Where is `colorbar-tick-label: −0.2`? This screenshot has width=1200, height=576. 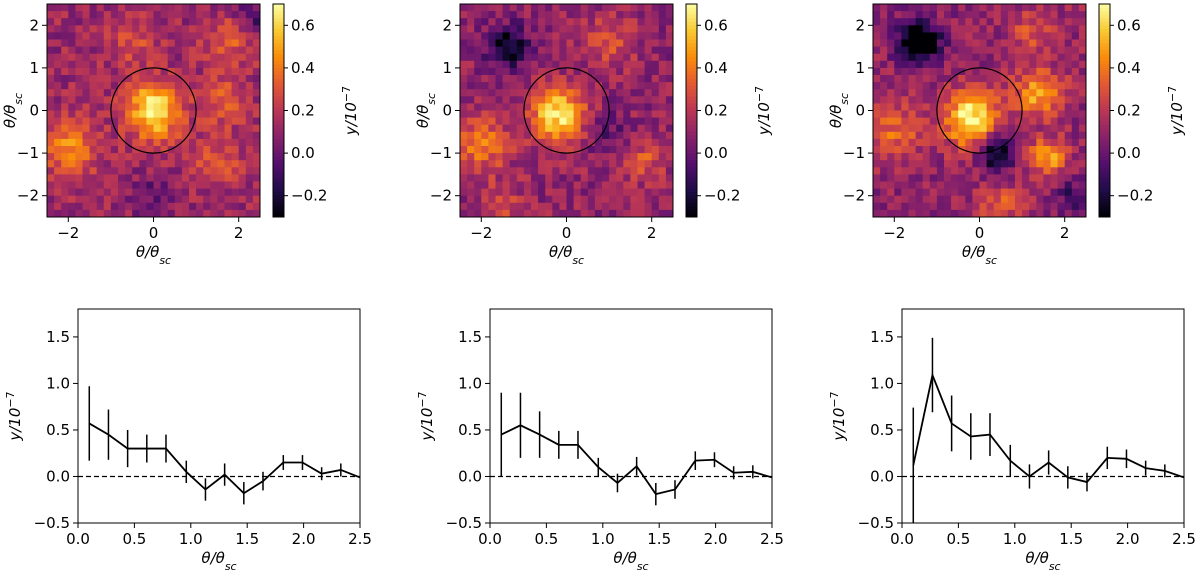
colorbar-tick-label: −0.2 is located at coordinates (1135, 196).